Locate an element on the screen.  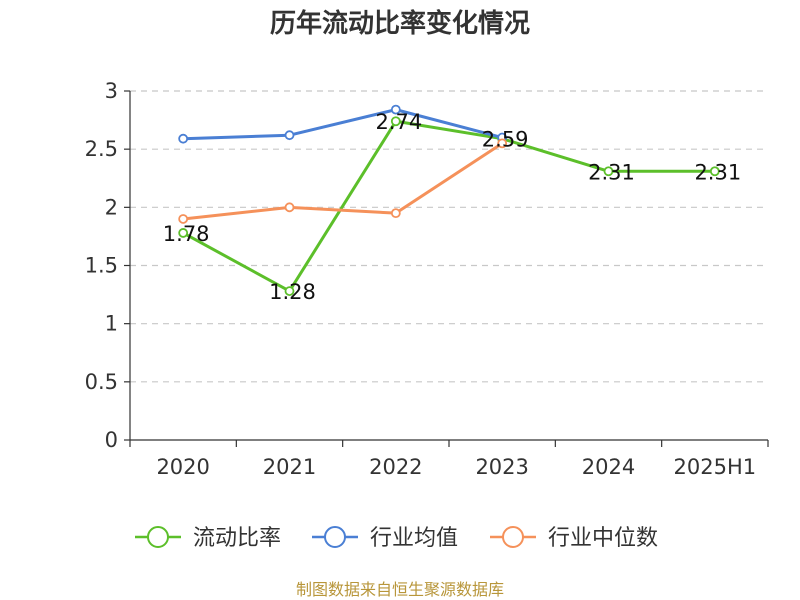
y-tick-label: 1.5 is located at coordinates (101, 266).